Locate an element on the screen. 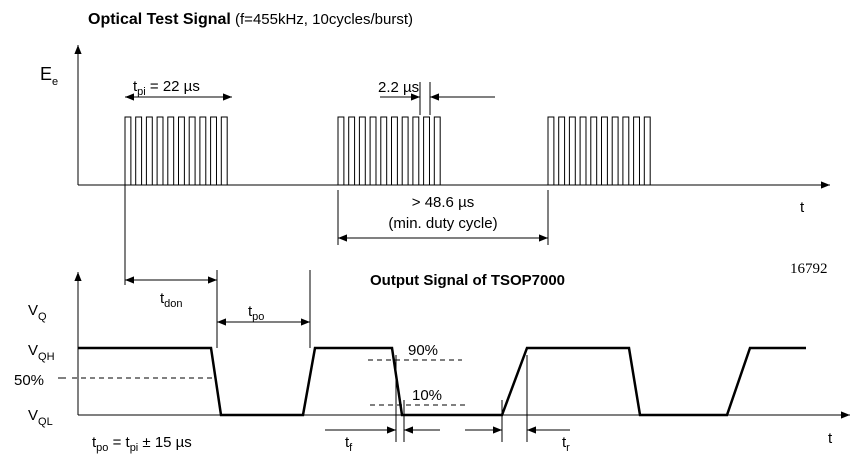 Image resolution: width=855 pixels, height=459 pixels. bottom-title: Output Signal of TSOP7000 is located at coordinates (467, 280).